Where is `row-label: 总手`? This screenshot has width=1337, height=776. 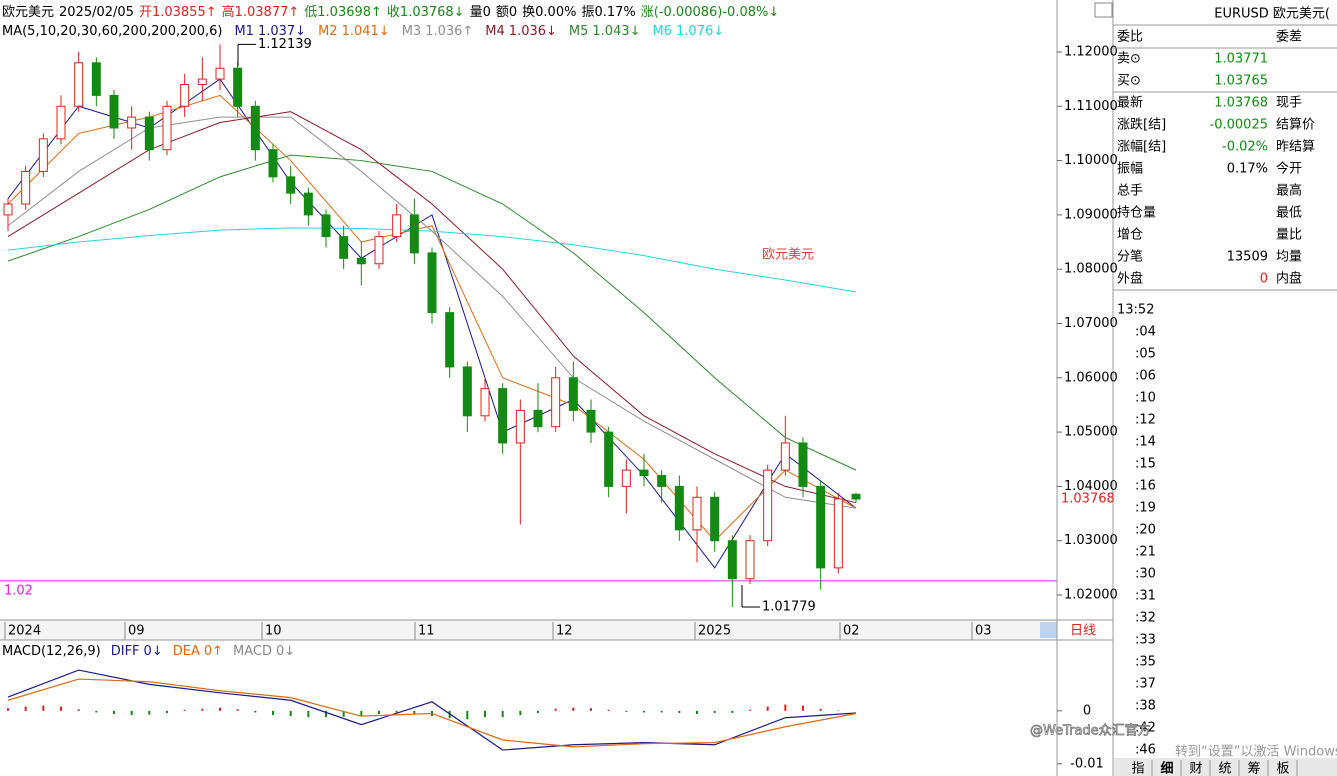 row-label: 总手 is located at coordinates (1130, 191).